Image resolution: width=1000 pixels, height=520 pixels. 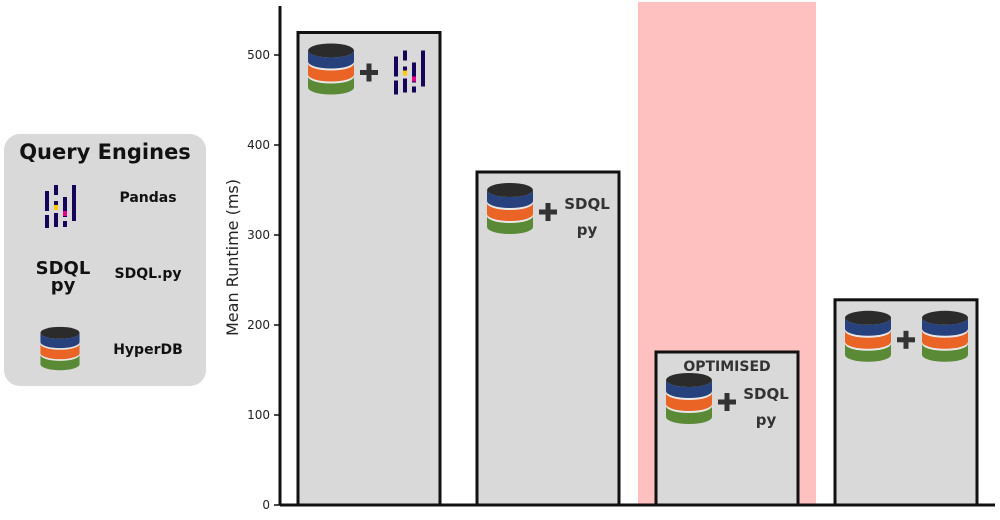 I want to click on legend-title: Query Engines, so click(x=105, y=152).